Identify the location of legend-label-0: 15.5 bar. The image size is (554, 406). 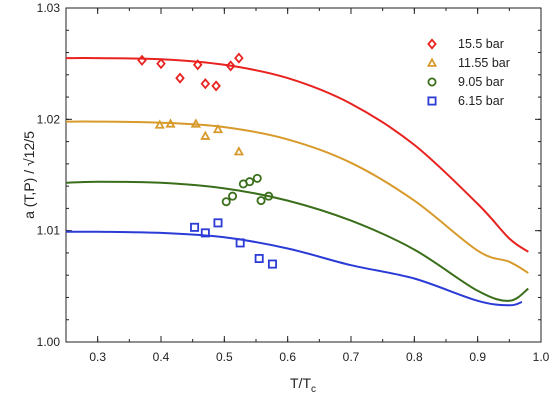
(481, 44).